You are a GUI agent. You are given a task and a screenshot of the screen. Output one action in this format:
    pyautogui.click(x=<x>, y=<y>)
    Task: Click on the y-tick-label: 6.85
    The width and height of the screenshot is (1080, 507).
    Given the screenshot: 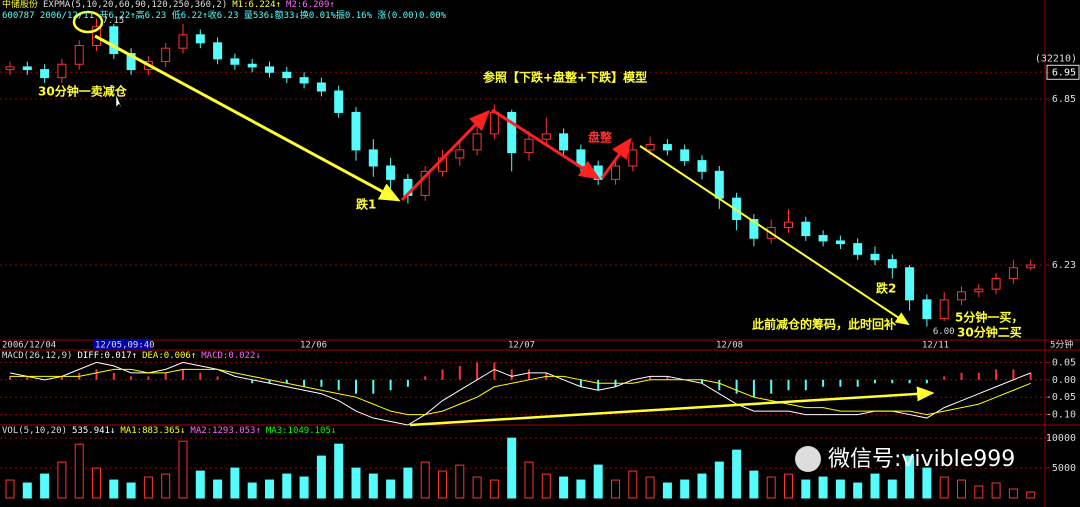 What is the action you would take?
    pyautogui.click(x=1064, y=99)
    